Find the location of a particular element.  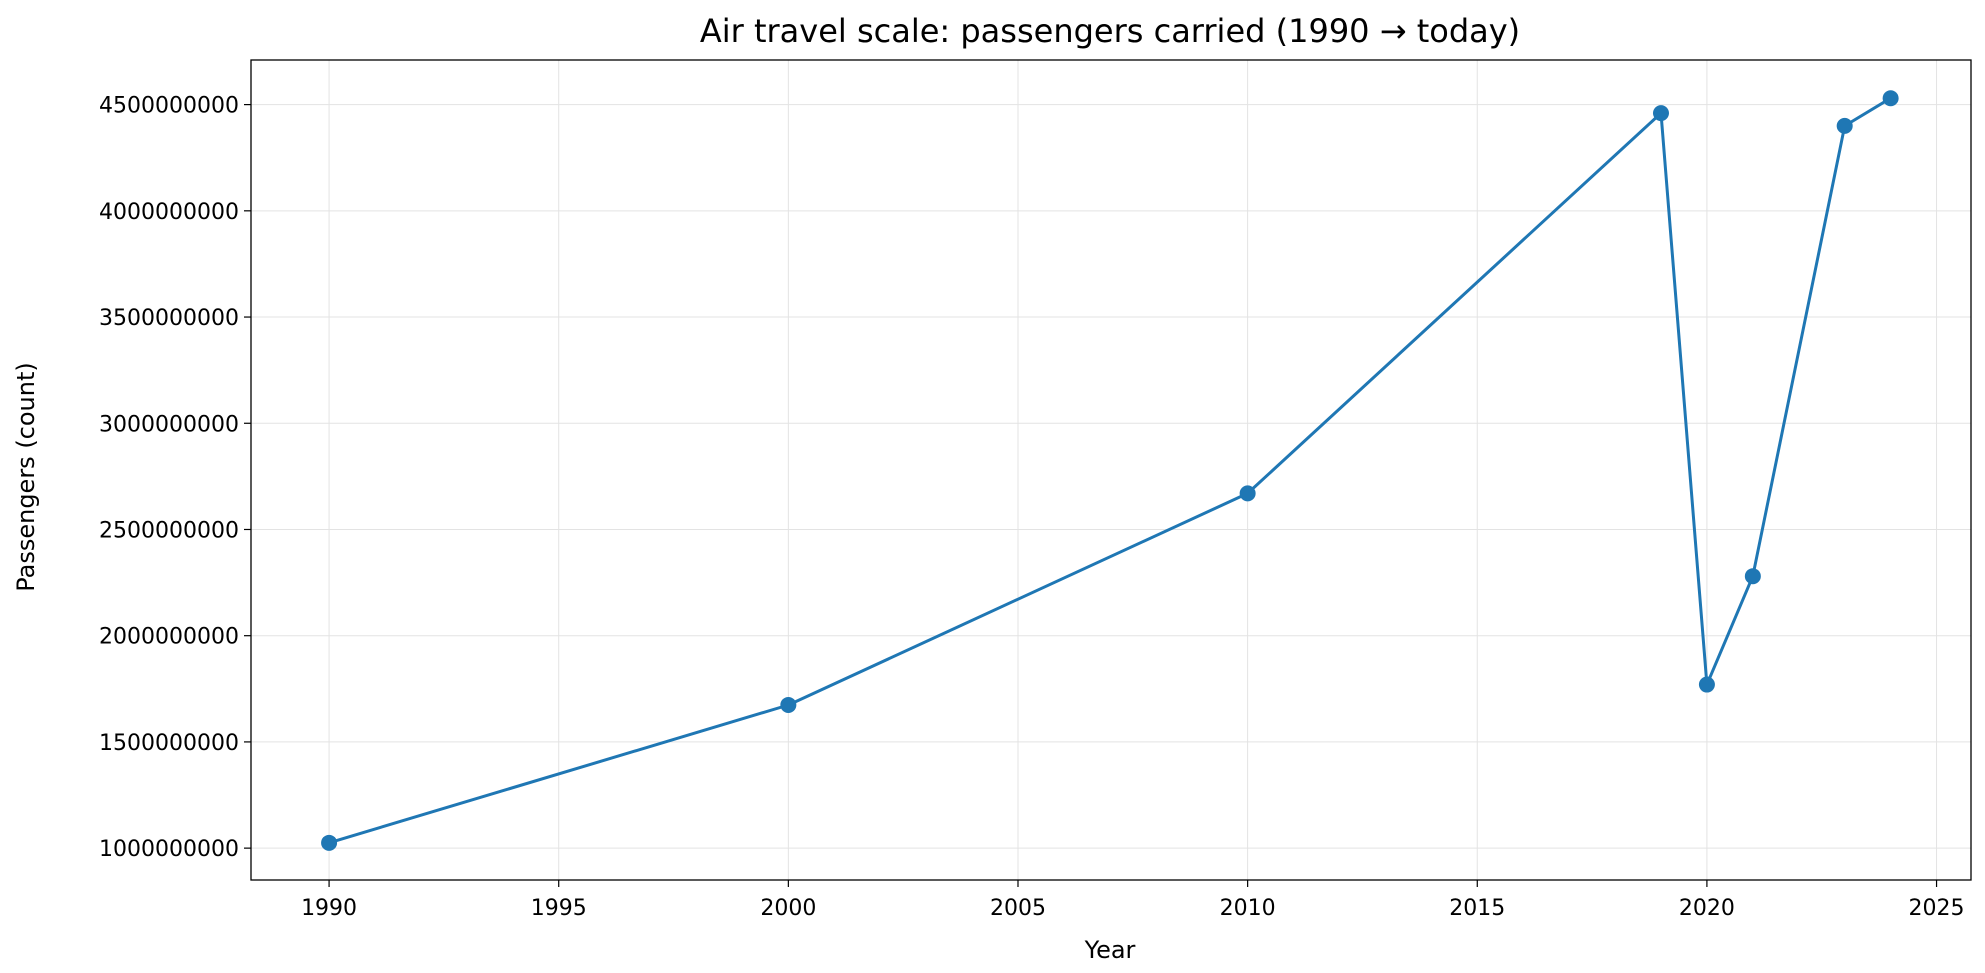

y-tick-label: 1000000000 is located at coordinates (169, 849).